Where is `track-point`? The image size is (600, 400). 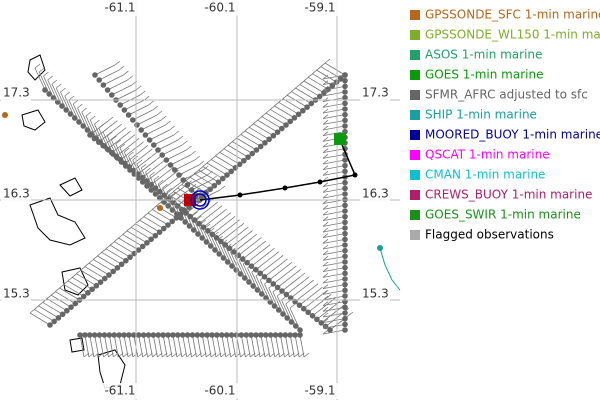 track-point is located at coordinates (355, 175).